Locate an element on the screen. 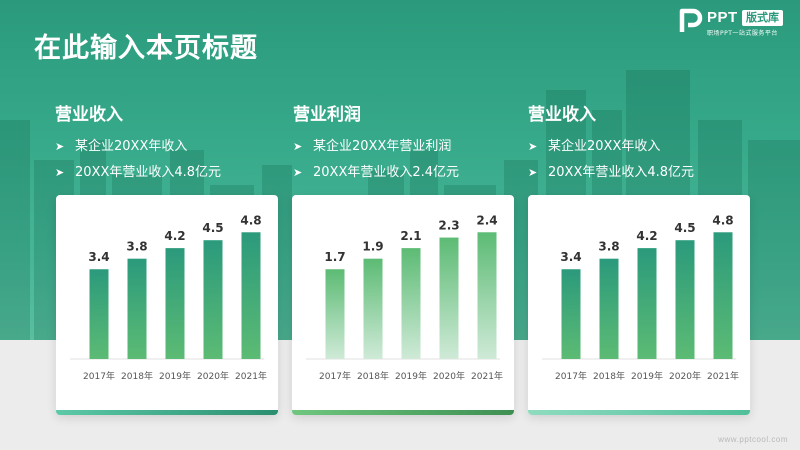 Image resolution: width=800 pixels, height=450 pixels. section-2-bullet-2: ➤ 20XX年营业收入2.4亿元 is located at coordinates (376, 170).